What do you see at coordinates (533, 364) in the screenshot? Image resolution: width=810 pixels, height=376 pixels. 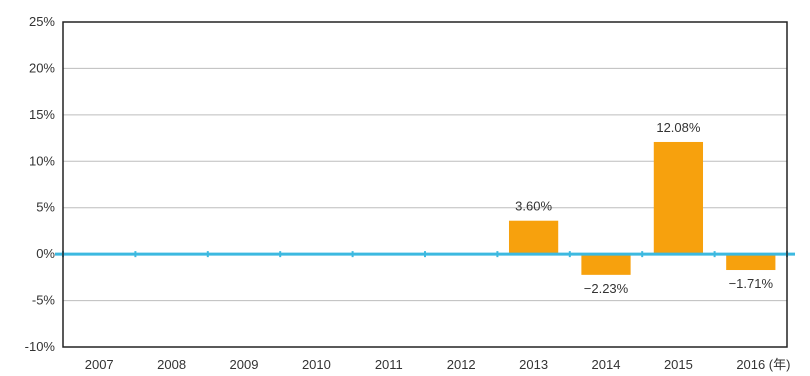 I see `x-tick-label: 2013` at bounding box center [533, 364].